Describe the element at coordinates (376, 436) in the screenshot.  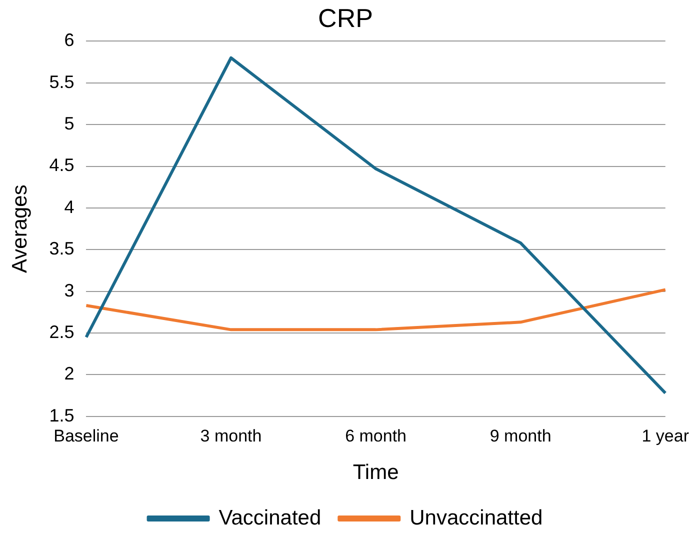
I see `x-tick-label: 6 month` at that location.